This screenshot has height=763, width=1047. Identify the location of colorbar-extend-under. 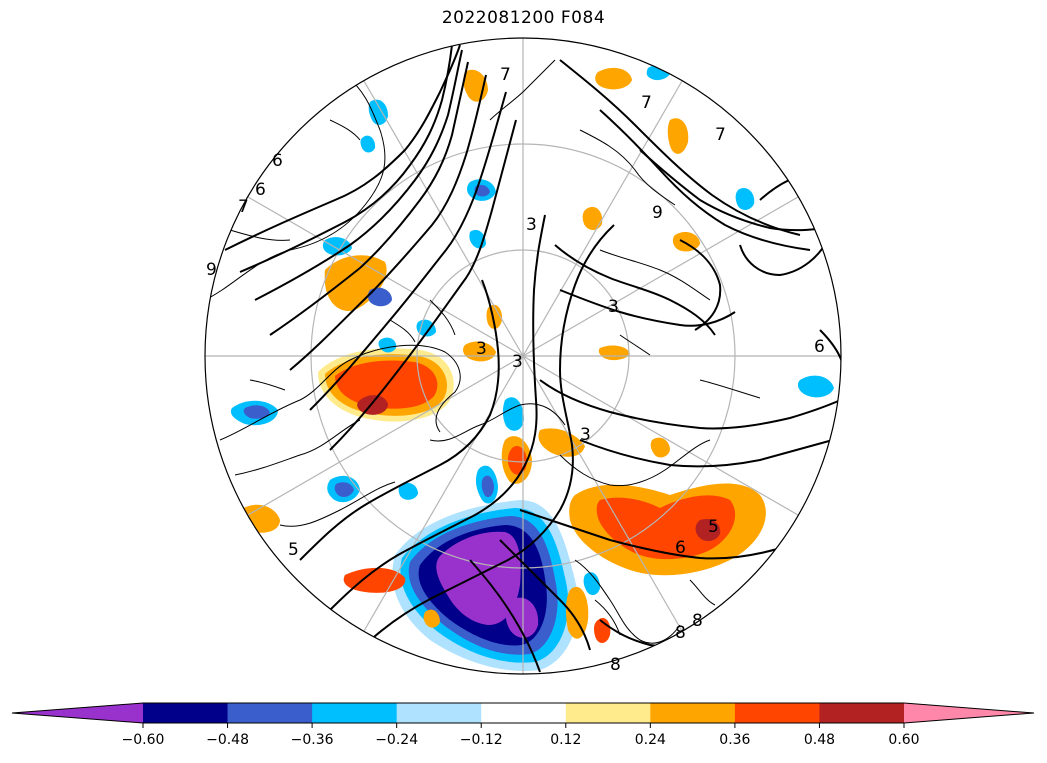
(77, 713).